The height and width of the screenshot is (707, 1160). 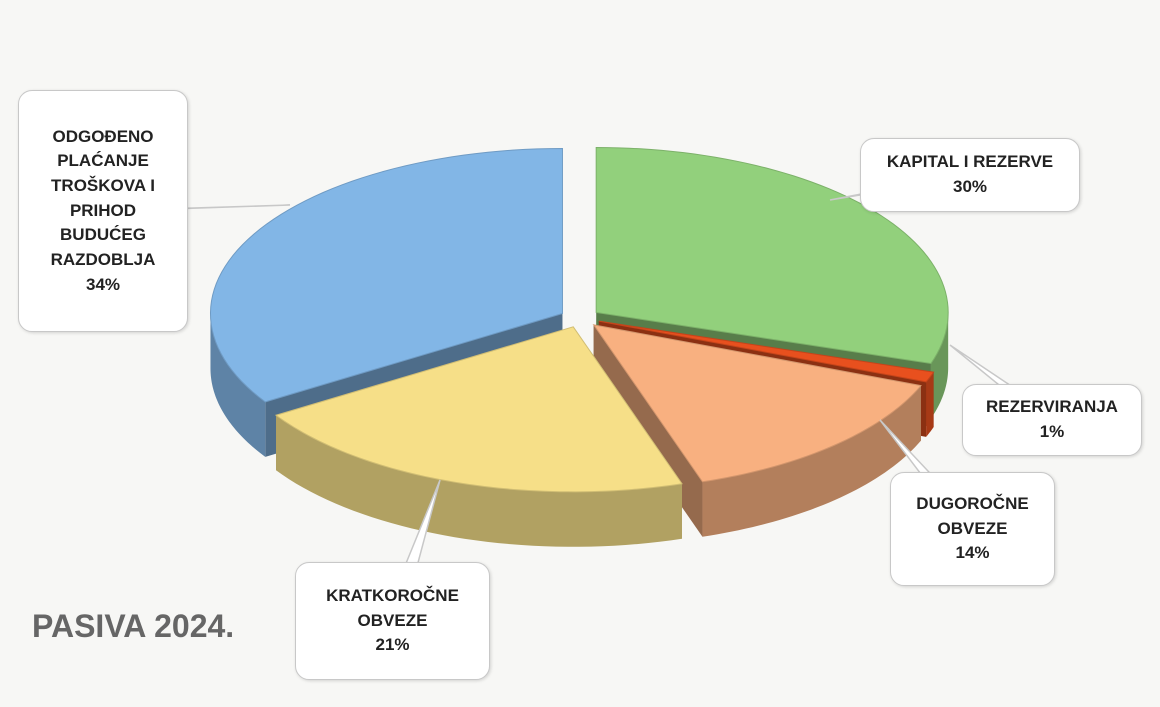 What do you see at coordinates (972, 516) in the screenshot?
I see `label-category: DUGOROČNE OBVEZE` at bounding box center [972, 516].